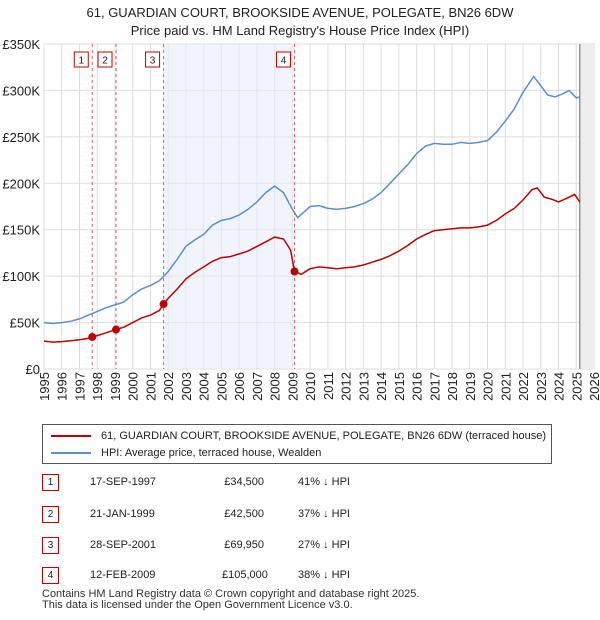 This screenshot has height=620, width=600. Describe the element at coordinates (434, 386) in the screenshot. I see `x-tick-label: 2017` at that location.